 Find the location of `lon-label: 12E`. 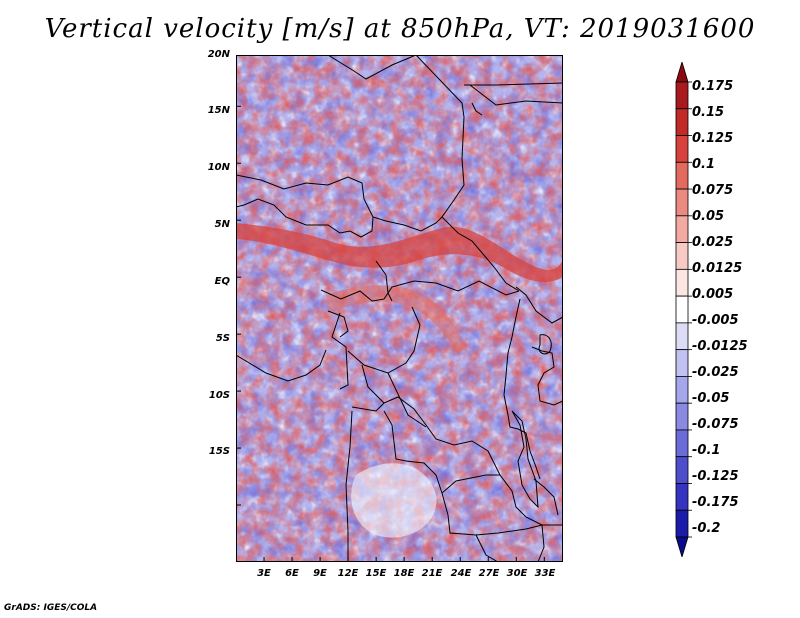

lon-label: 12E is located at coordinates (348, 573).